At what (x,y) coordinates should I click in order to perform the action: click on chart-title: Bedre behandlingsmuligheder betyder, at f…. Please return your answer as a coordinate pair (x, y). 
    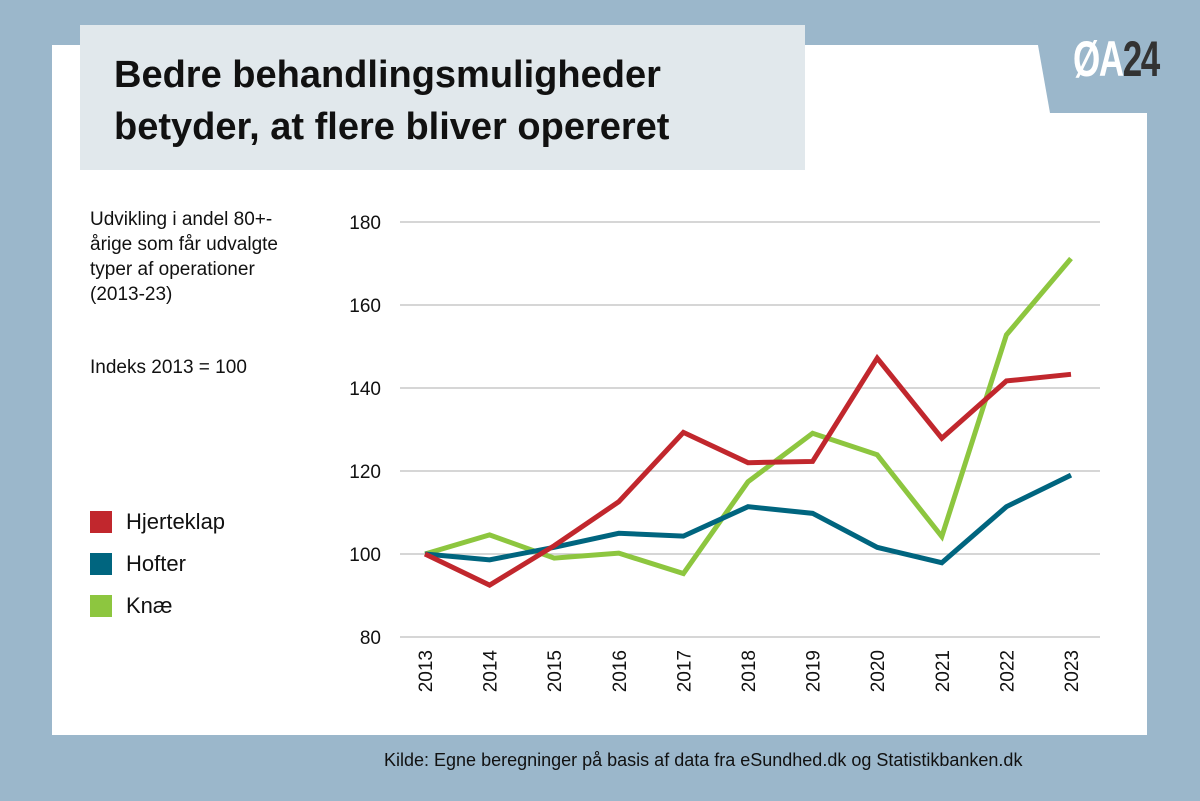
    Looking at the image, I should click on (391, 101).